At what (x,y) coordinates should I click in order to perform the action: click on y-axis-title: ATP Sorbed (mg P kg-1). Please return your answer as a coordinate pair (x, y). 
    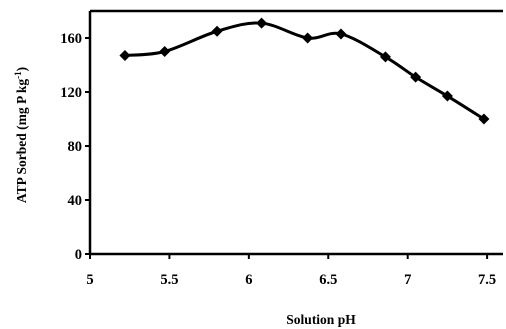
    Looking at the image, I should click on (21, 135).